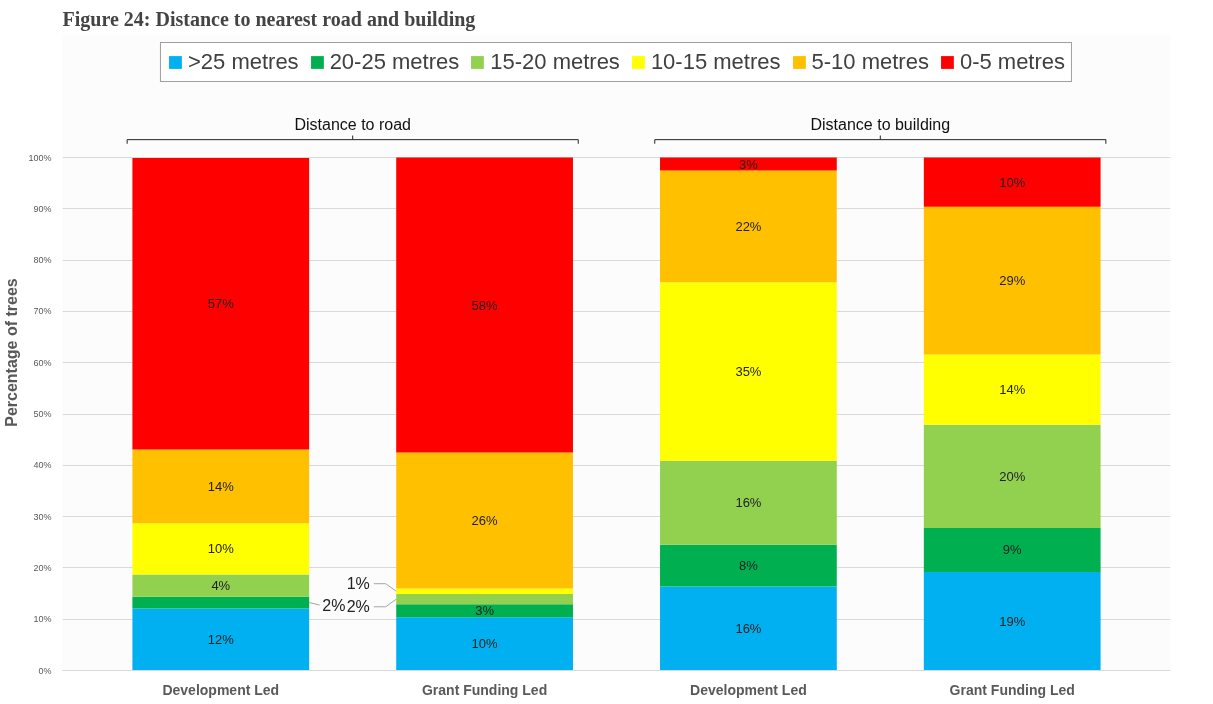 The height and width of the screenshot is (704, 1213). Describe the element at coordinates (352, 125) in the screenshot. I see `text: Distance to road` at that location.